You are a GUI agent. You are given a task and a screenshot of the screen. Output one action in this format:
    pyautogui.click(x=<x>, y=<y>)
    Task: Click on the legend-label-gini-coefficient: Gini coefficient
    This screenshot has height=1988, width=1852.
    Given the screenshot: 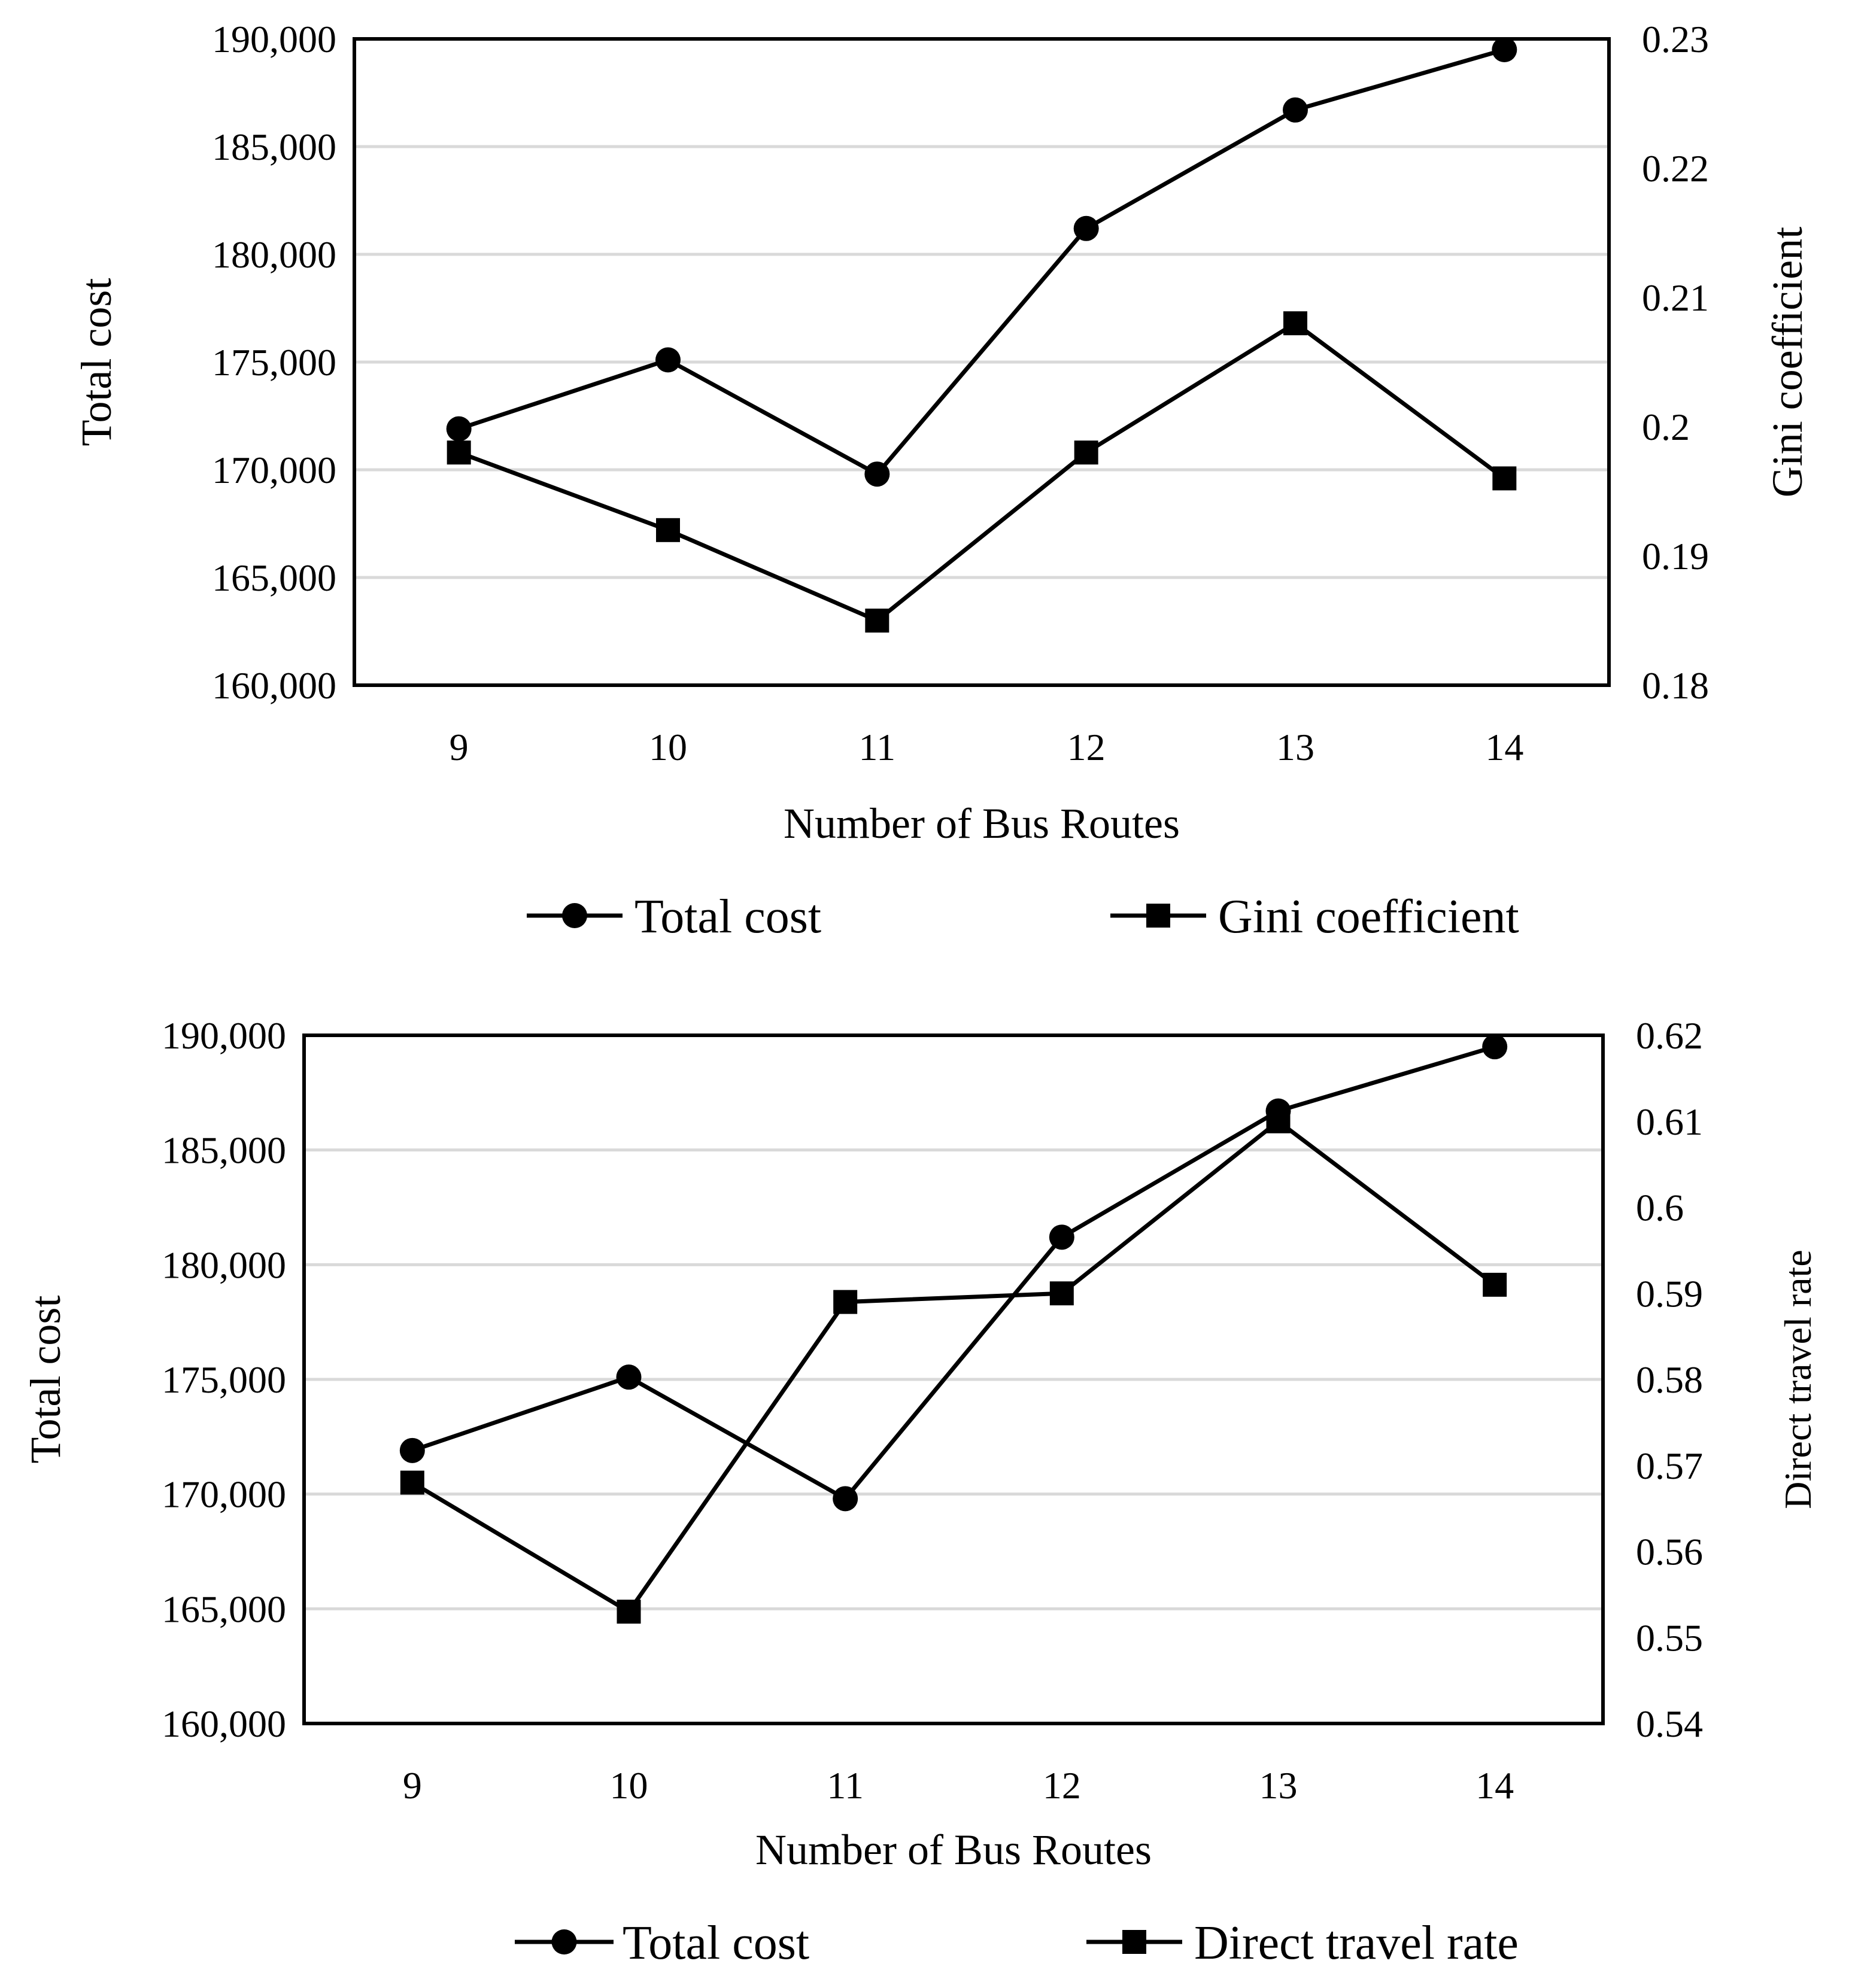 What is the action you would take?
    pyautogui.click(x=1368, y=916)
    